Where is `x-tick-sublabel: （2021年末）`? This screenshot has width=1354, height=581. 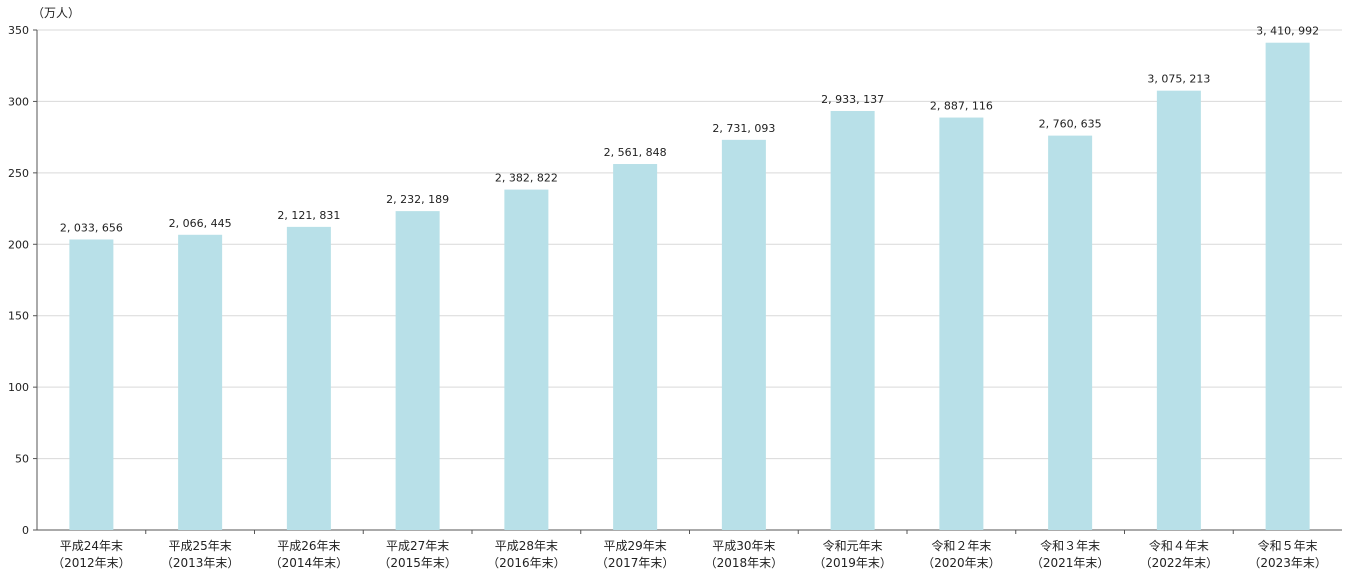 x-tick-sublabel: （2021年末） is located at coordinates (1070, 563).